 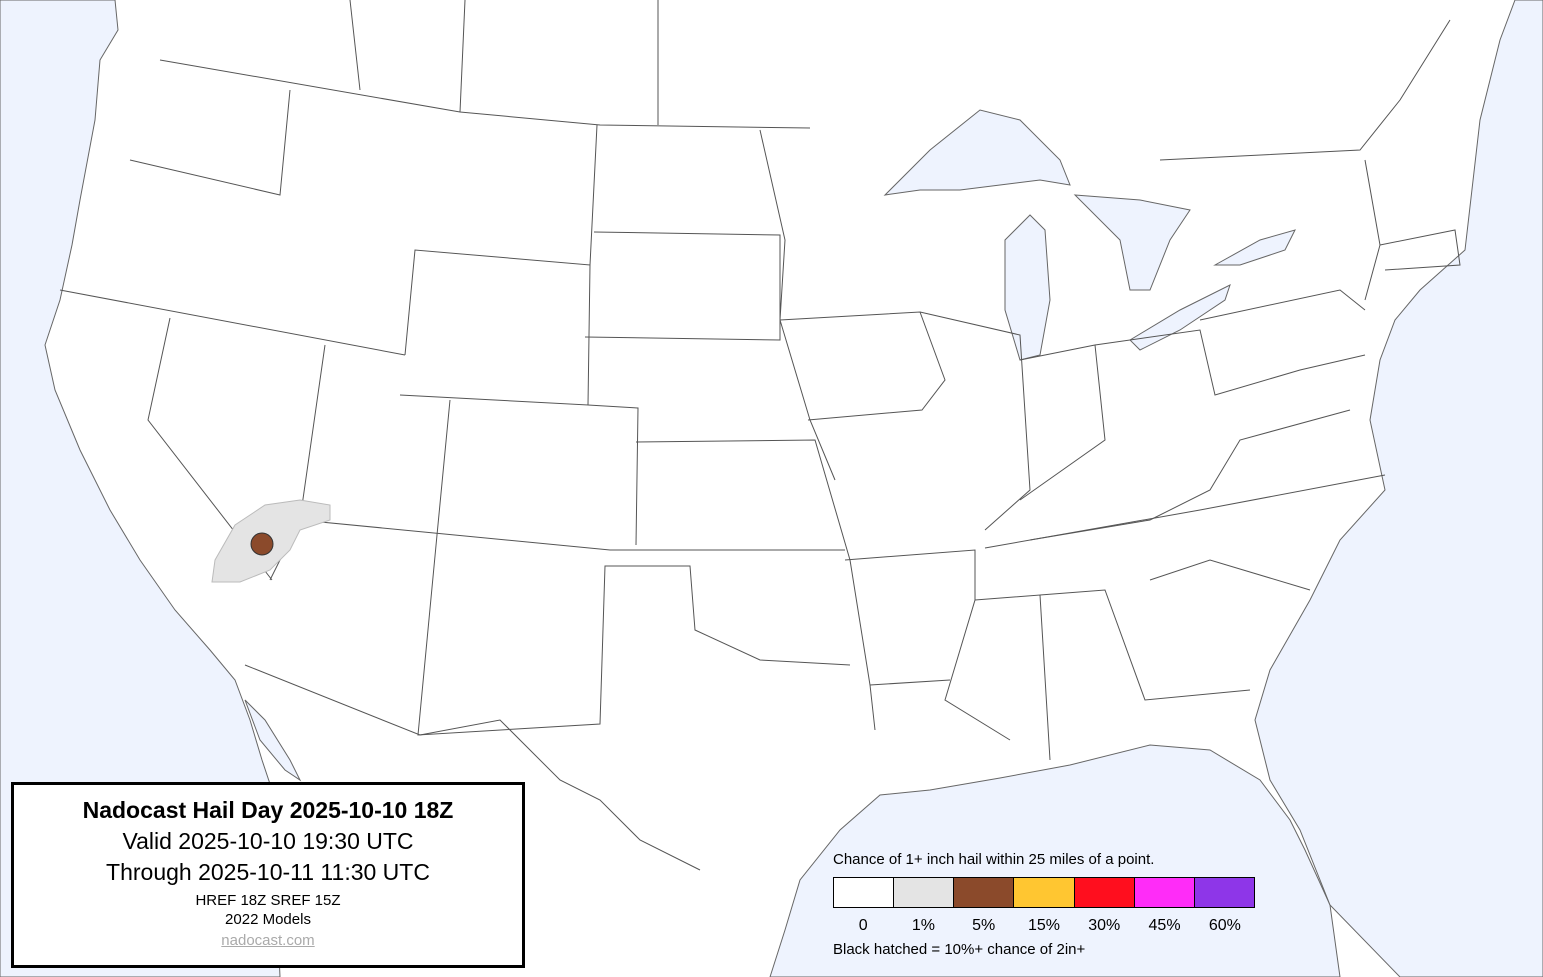 I want to click on model-runs: HREF 18Z SREF 15Z, so click(x=268, y=900).